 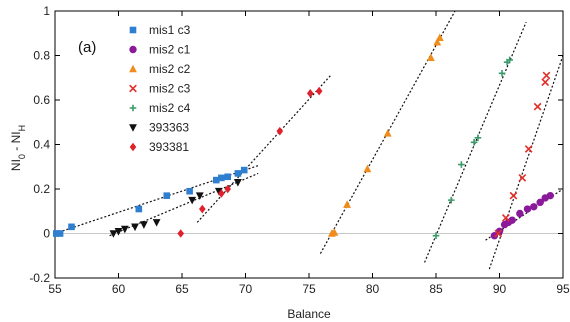 What do you see at coordinates (119, 289) in the screenshot?
I see `x-tick-label: 60` at bounding box center [119, 289].